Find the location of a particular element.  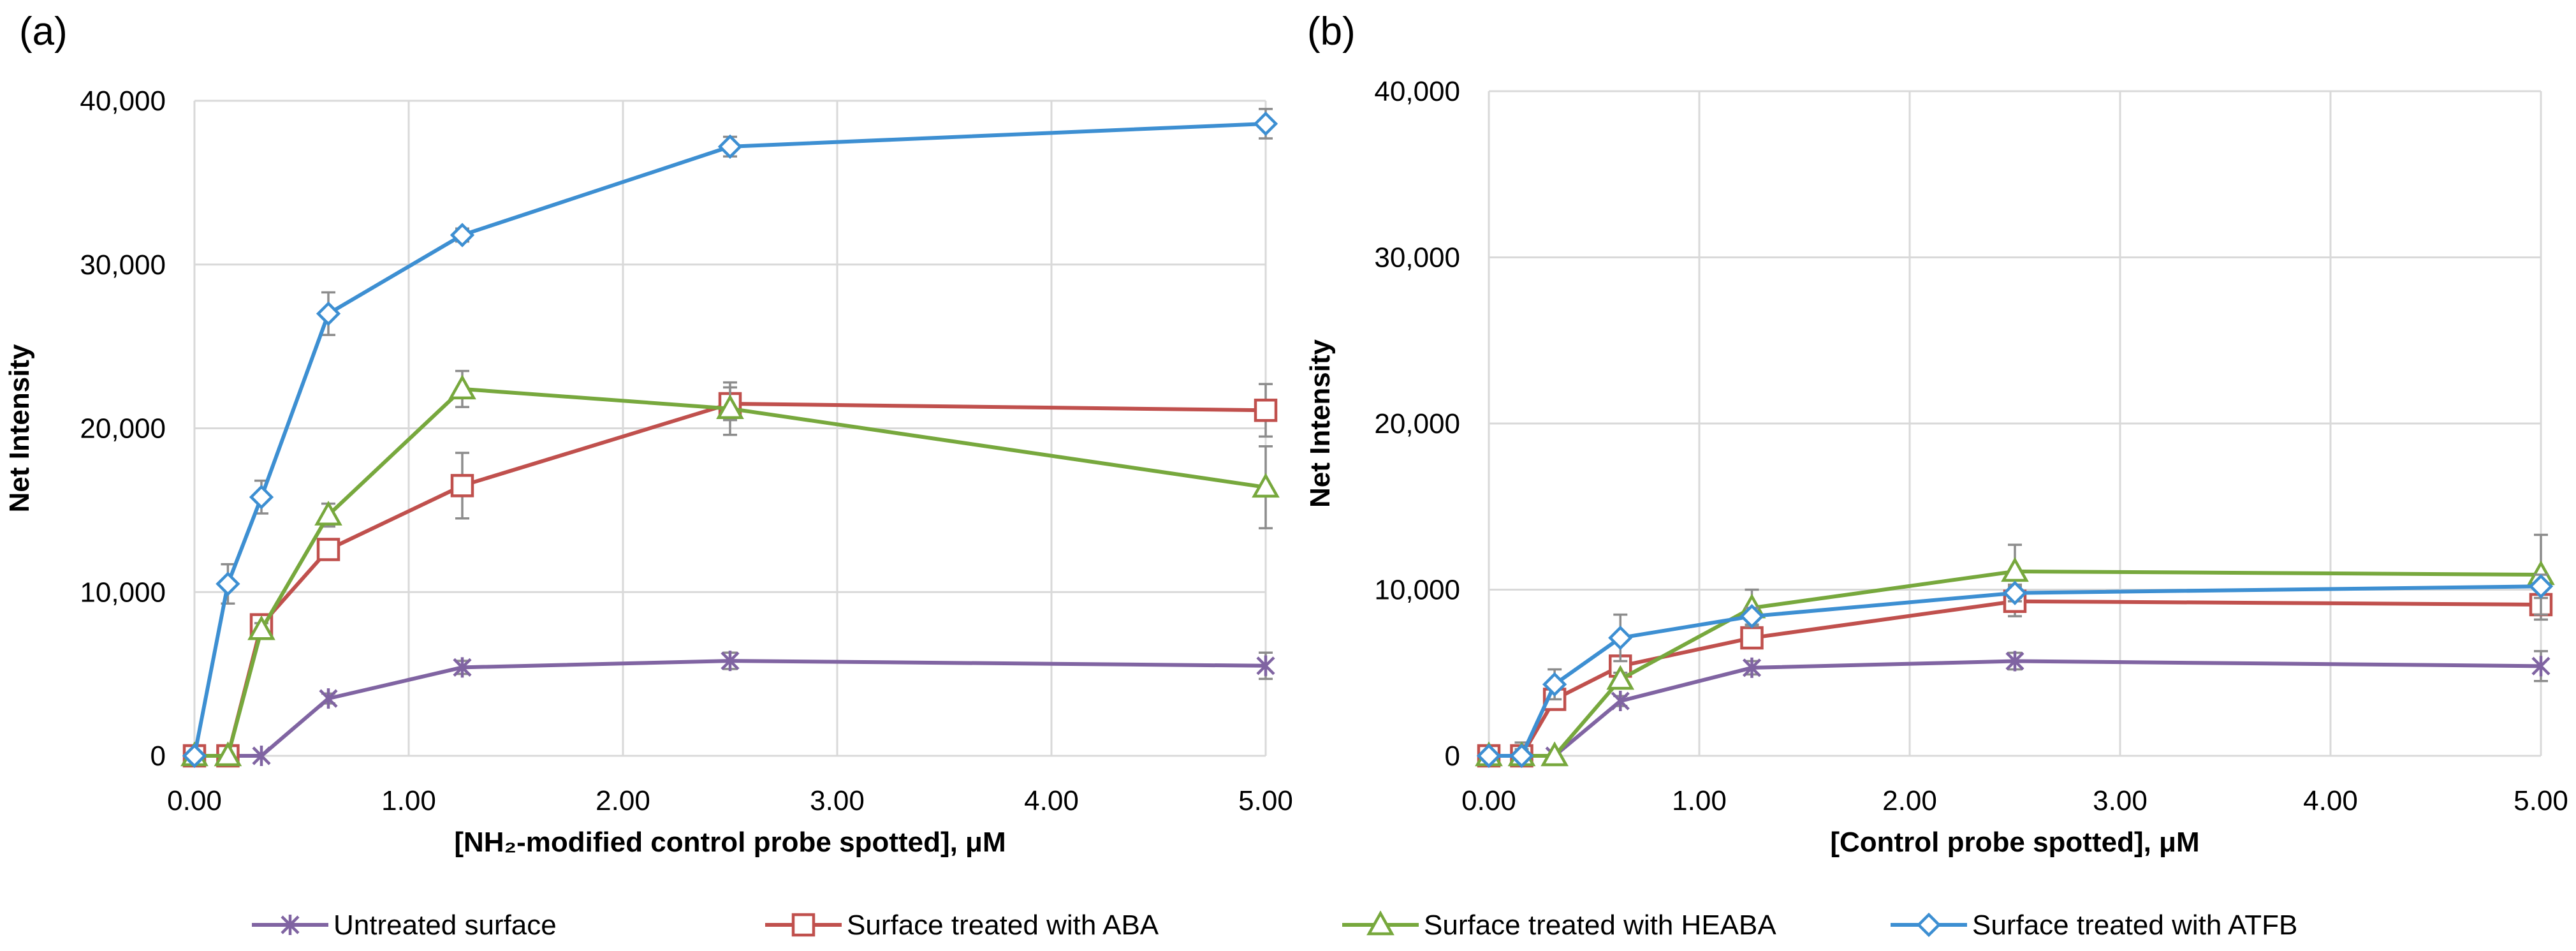

x-axis-title: [Control probe spotted], μM is located at coordinates (2014, 842).